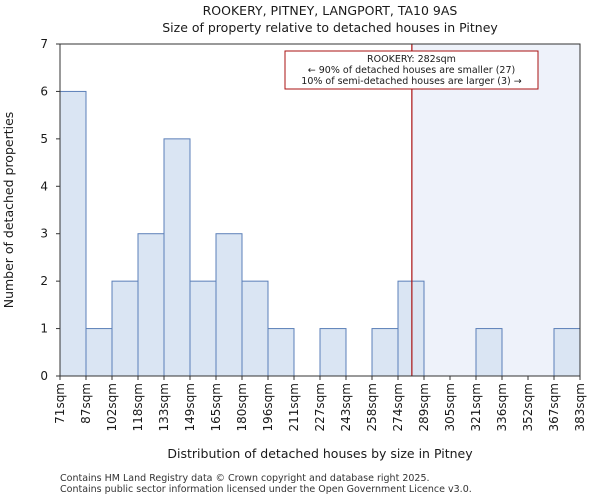 The width and height of the screenshot is (600, 500). Describe the element at coordinates (268, 407) in the screenshot. I see `x-tick-label: 196sqm` at that location.